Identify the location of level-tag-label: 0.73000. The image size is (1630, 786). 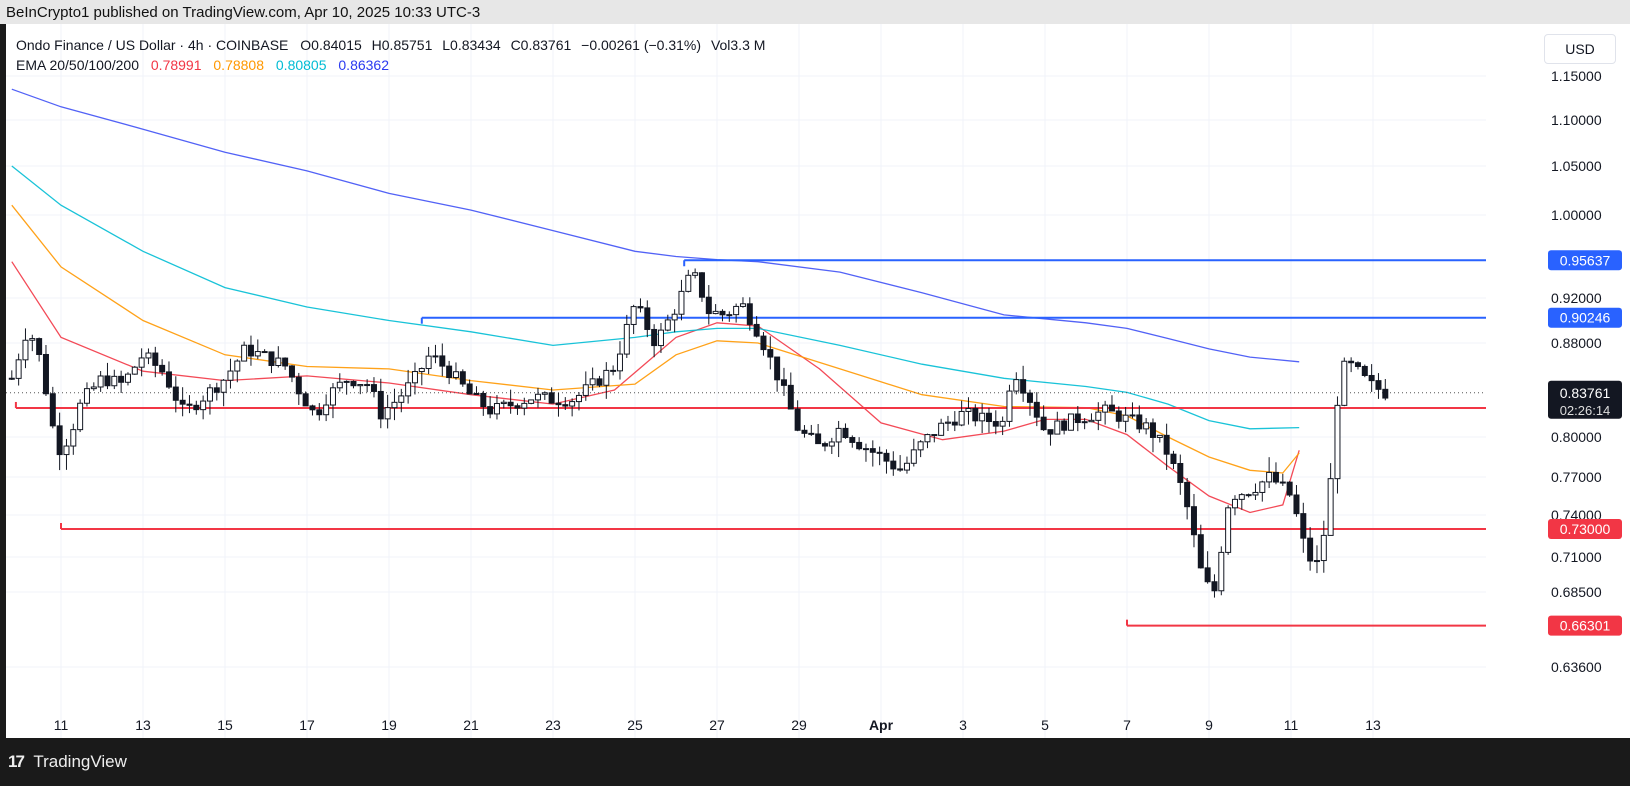
(1585, 529).